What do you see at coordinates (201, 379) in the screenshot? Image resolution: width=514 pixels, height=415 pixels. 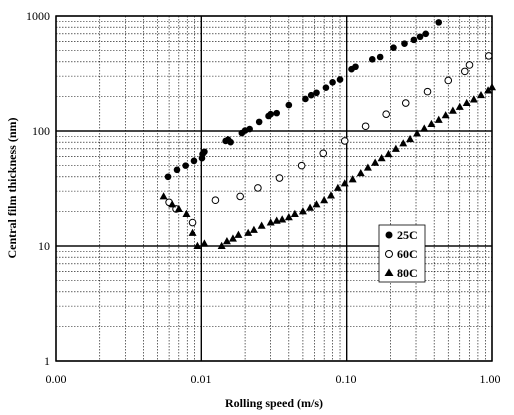 I see `x-tick-label: 0.01` at bounding box center [201, 379].